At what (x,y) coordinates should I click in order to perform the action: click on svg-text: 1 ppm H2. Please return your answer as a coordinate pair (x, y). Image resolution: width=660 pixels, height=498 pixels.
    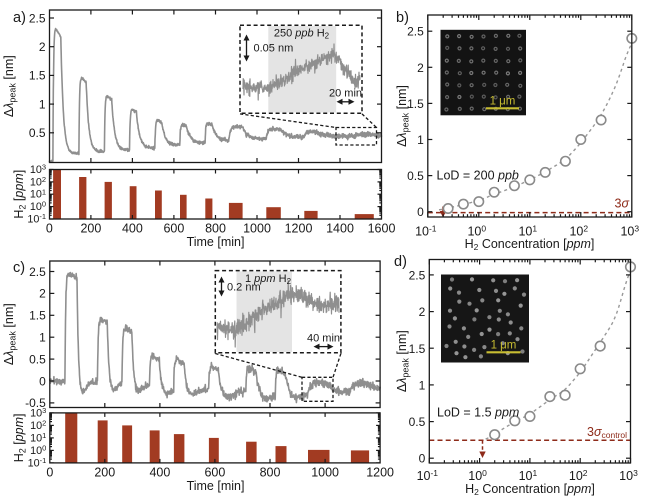
    Looking at the image, I should click on (268, 279).